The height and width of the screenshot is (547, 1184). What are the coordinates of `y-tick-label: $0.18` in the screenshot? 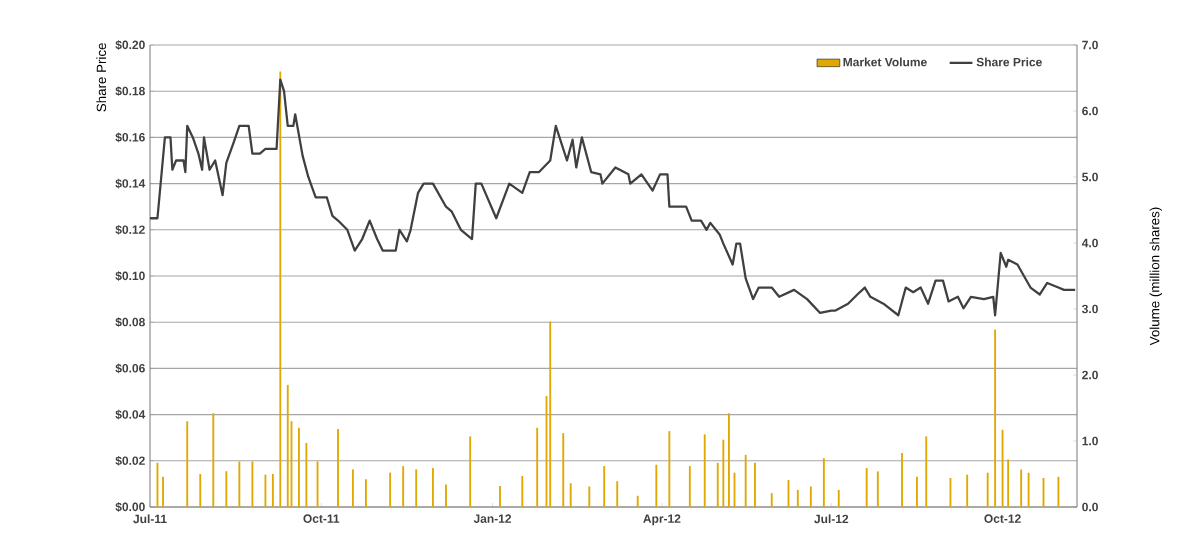 It's located at (130, 91).